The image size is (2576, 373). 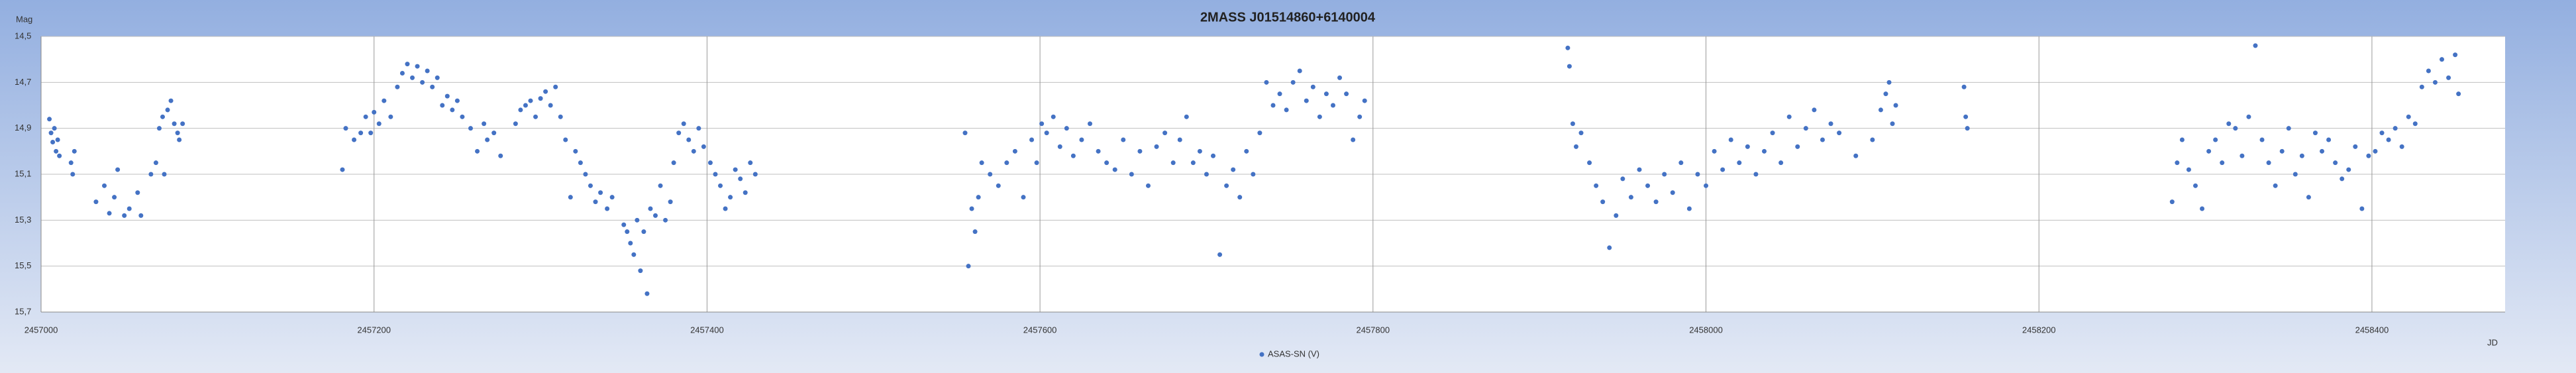 What do you see at coordinates (23, 173) in the screenshot?
I see `y-tick-label: 15,1` at bounding box center [23, 173].